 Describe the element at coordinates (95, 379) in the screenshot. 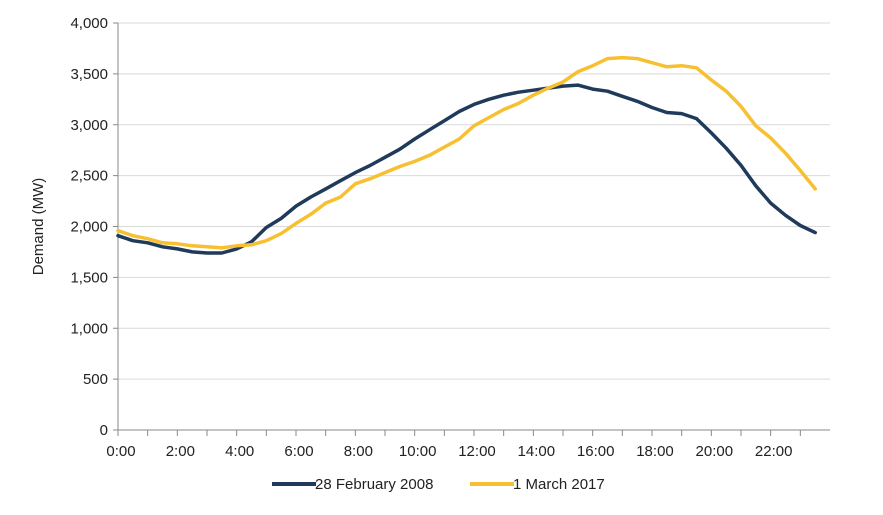

I see `y-tick-label: 500` at that location.